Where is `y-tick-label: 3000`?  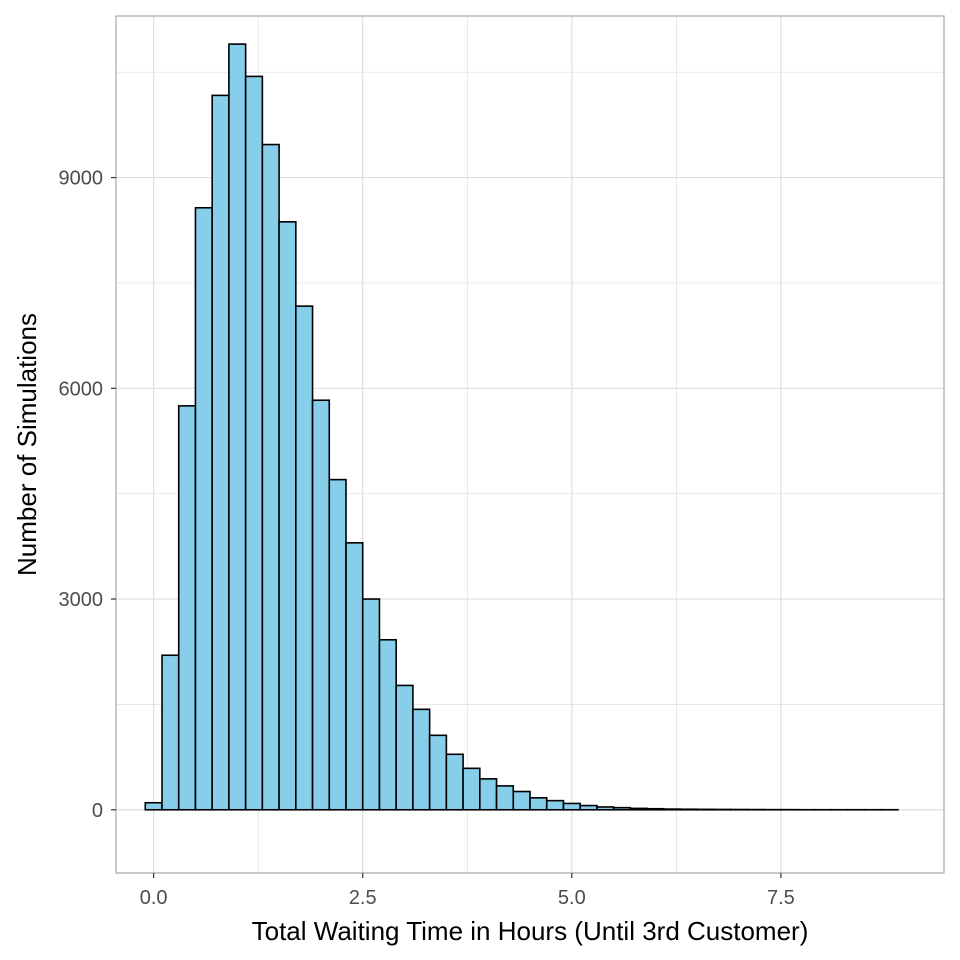
y-tick-label: 3000 is located at coordinates (81, 600).